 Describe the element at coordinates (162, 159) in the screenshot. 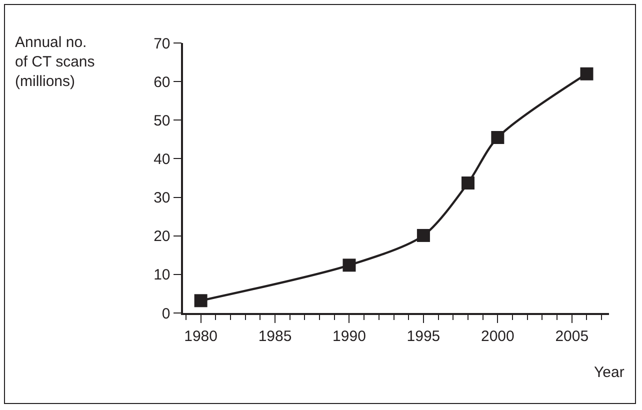

I see `y-tick-label: 40` at that location.